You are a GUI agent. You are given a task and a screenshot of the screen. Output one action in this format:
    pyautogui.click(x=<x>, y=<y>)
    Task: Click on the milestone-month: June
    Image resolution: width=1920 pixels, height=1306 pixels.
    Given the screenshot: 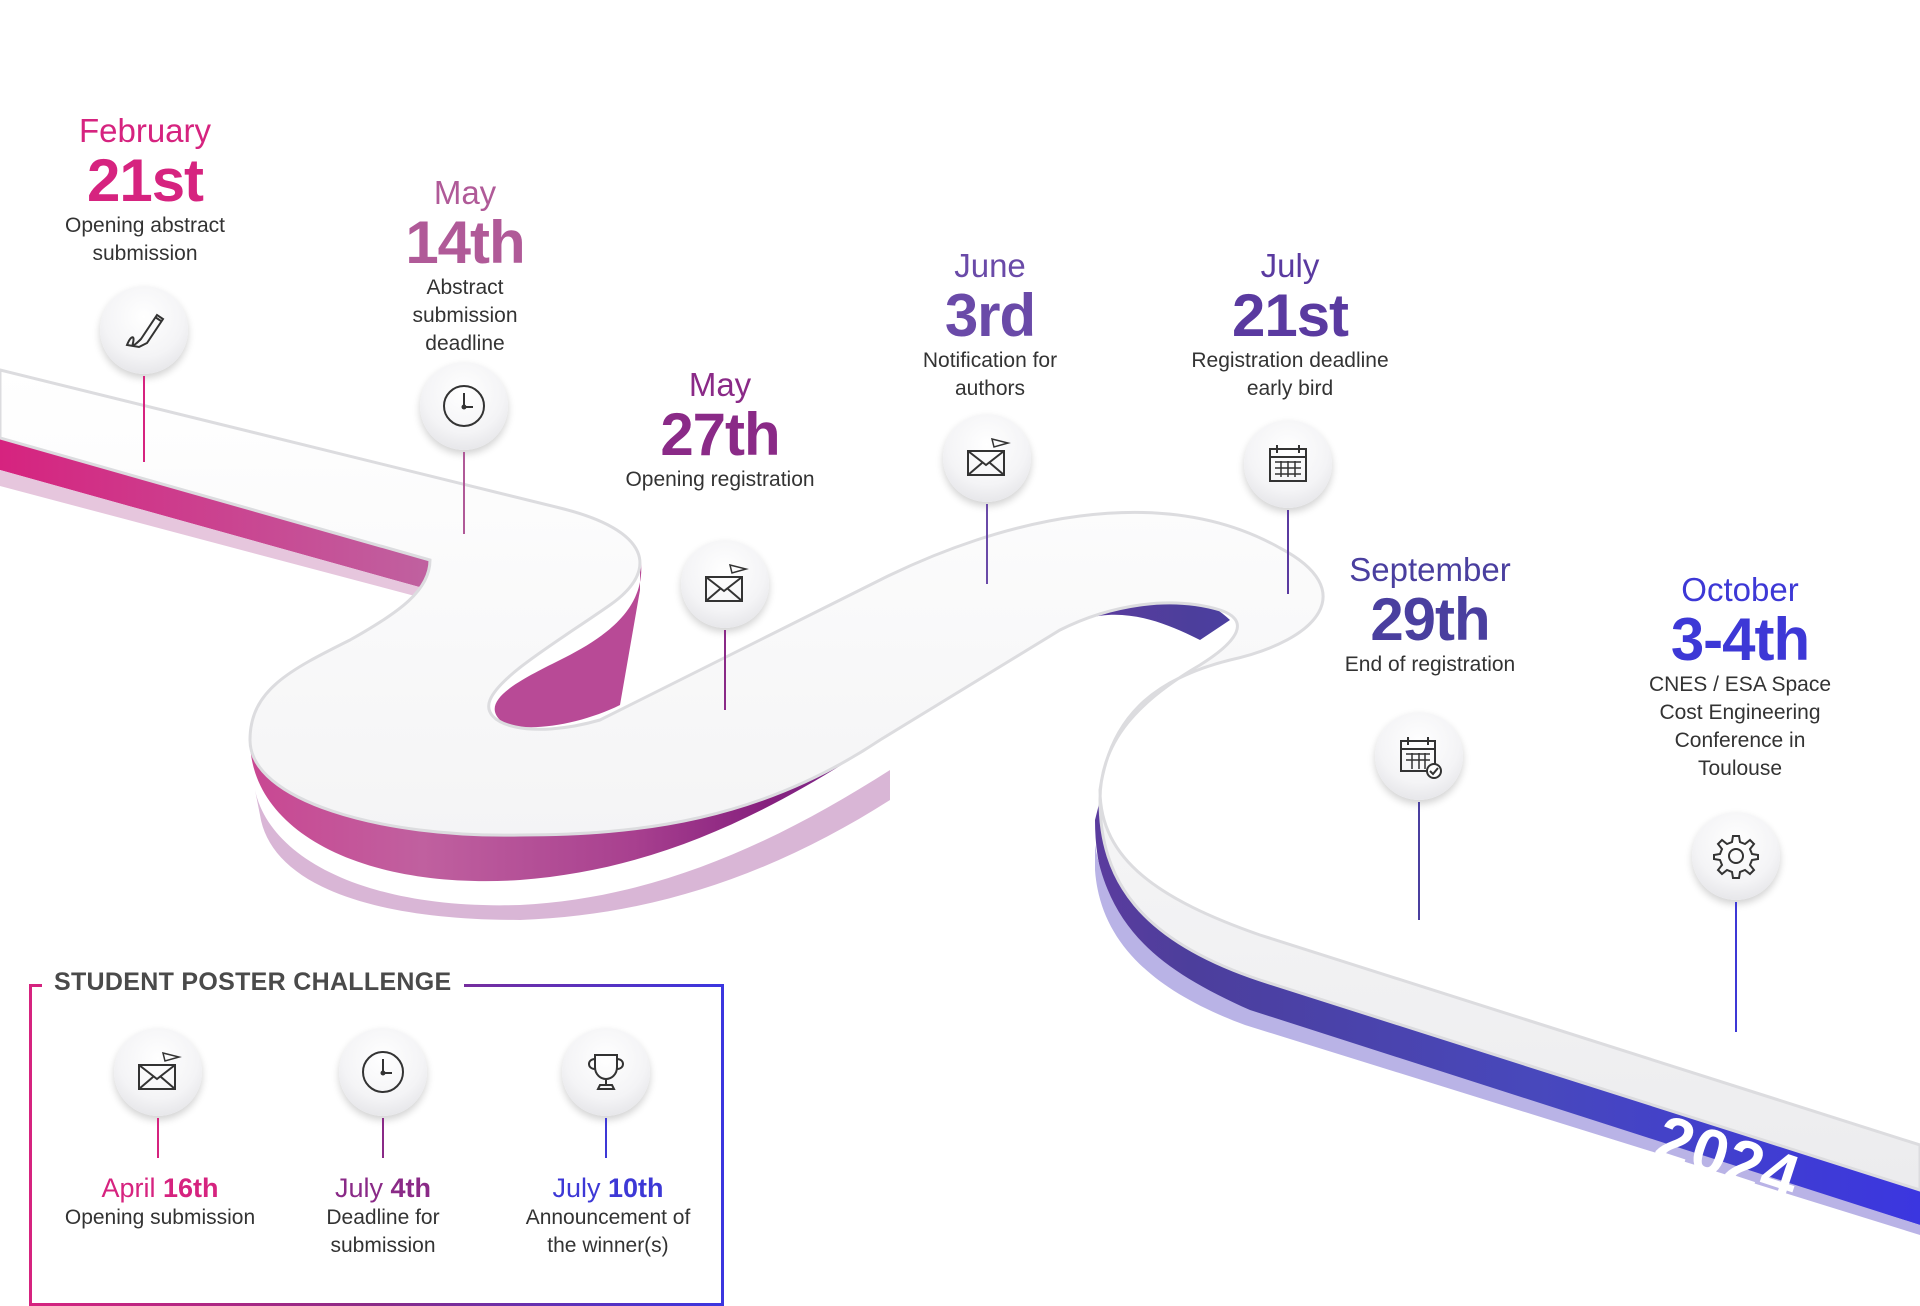 What is the action you would take?
    pyautogui.click(x=990, y=265)
    